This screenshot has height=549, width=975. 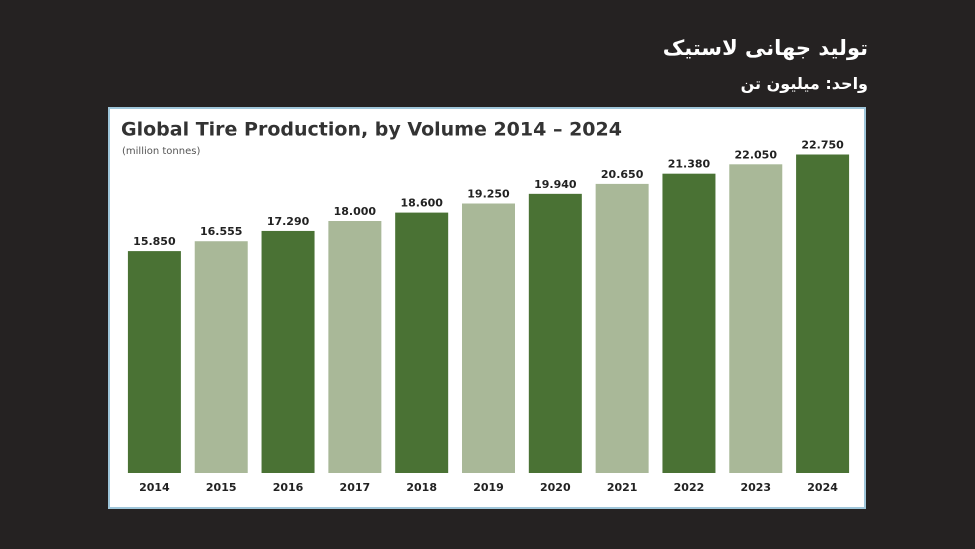 What do you see at coordinates (488, 487) in the screenshot?
I see `x-tick-label: 2019` at bounding box center [488, 487].